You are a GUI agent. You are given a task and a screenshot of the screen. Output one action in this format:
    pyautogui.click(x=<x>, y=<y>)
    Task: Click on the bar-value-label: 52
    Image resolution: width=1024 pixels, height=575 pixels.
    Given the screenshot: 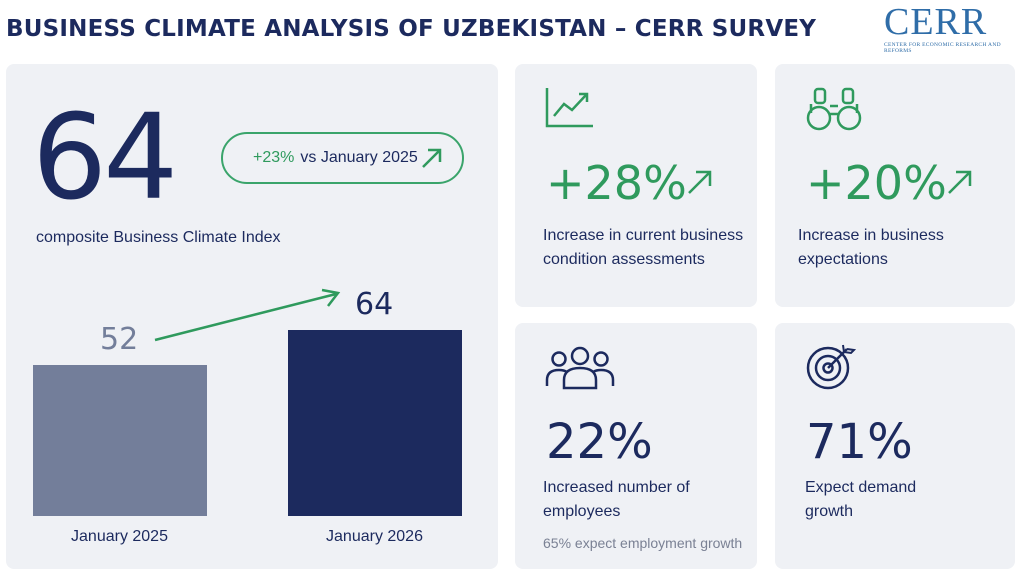 What is the action you would take?
    pyautogui.click(x=119, y=339)
    